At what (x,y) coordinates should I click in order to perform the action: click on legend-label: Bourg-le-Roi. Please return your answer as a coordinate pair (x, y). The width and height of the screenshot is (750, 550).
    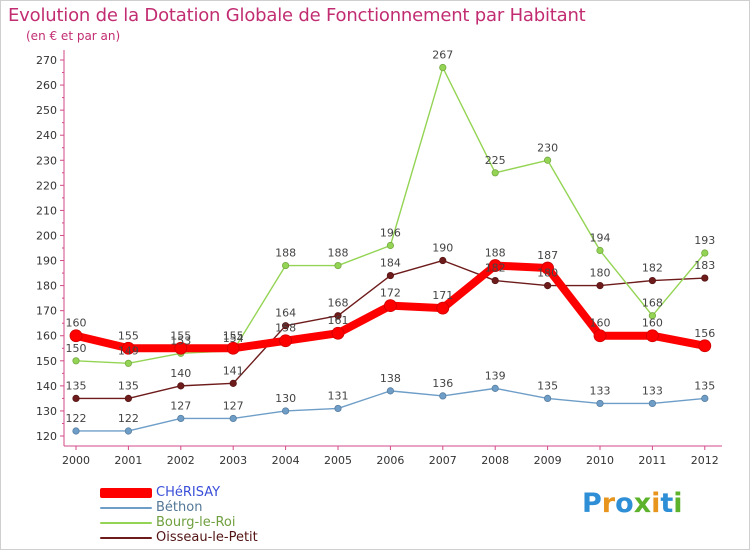
    Looking at the image, I should click on (196, 522).